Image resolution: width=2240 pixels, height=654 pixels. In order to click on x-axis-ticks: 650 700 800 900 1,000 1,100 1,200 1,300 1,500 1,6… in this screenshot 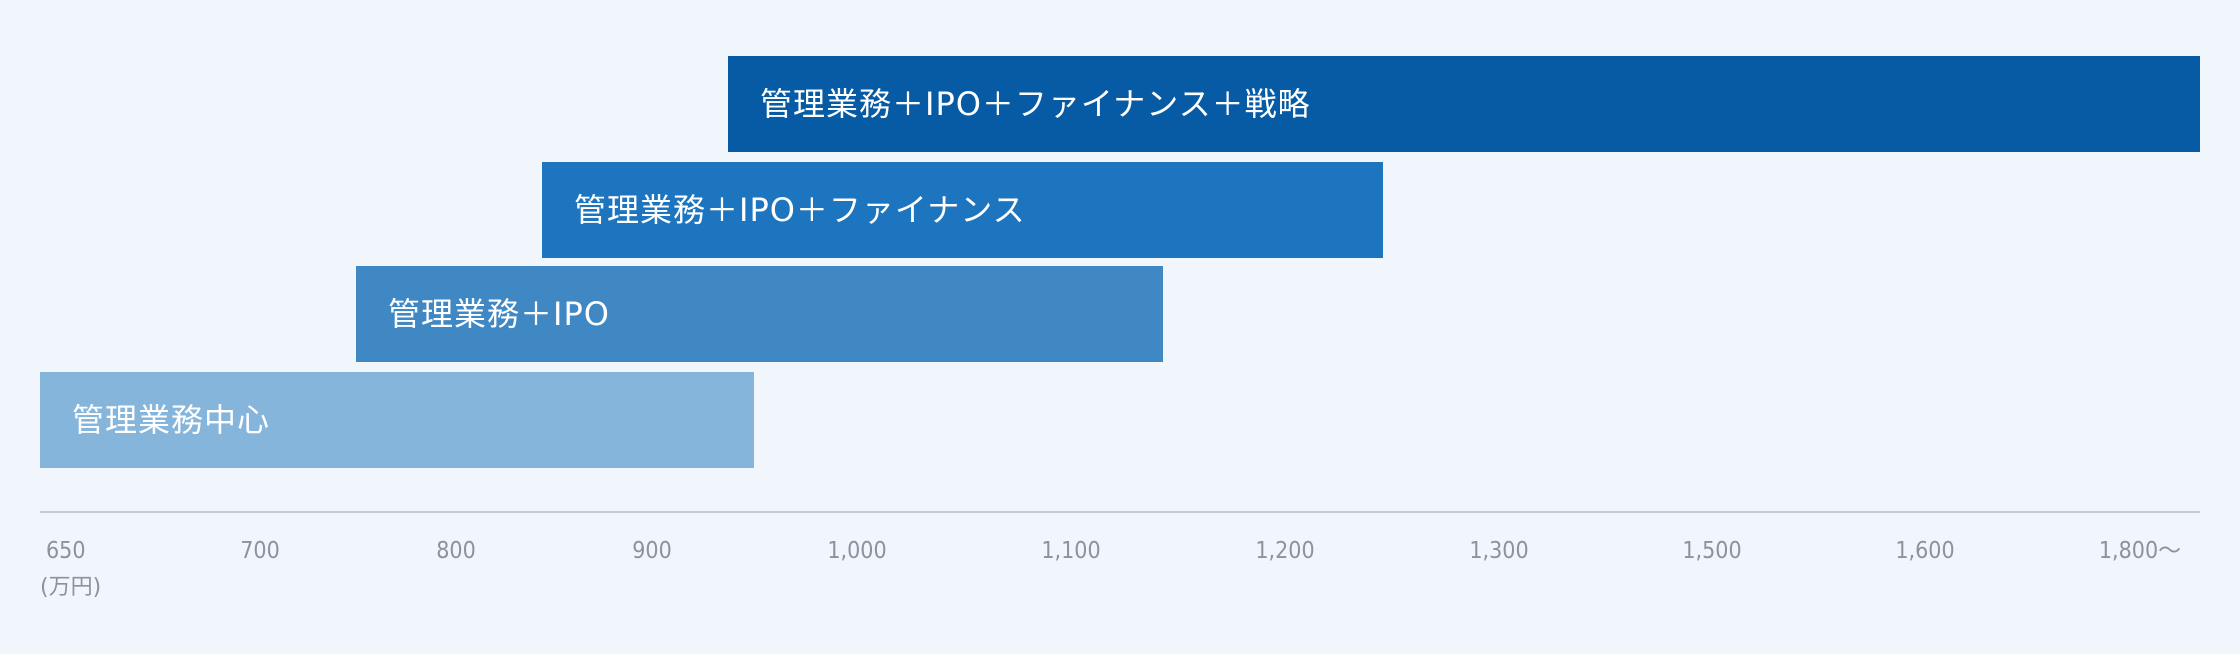, I will do `click(1113, 551)`.